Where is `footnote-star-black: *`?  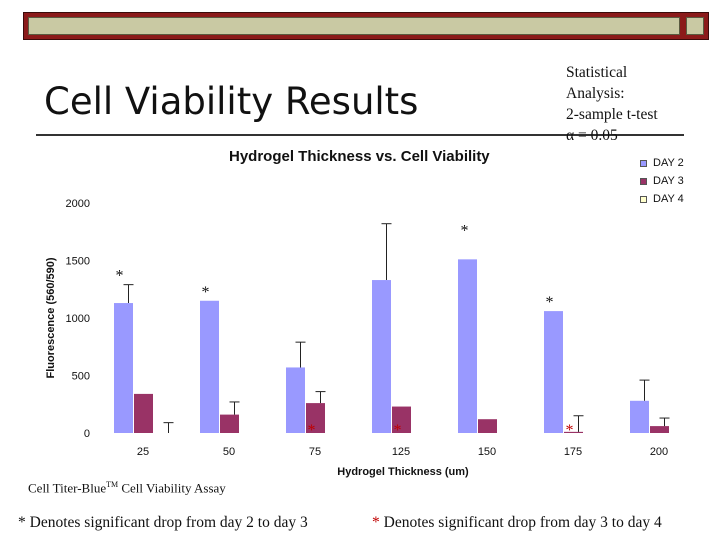 footnote-star-black: * is located at coordinates (22, 522).